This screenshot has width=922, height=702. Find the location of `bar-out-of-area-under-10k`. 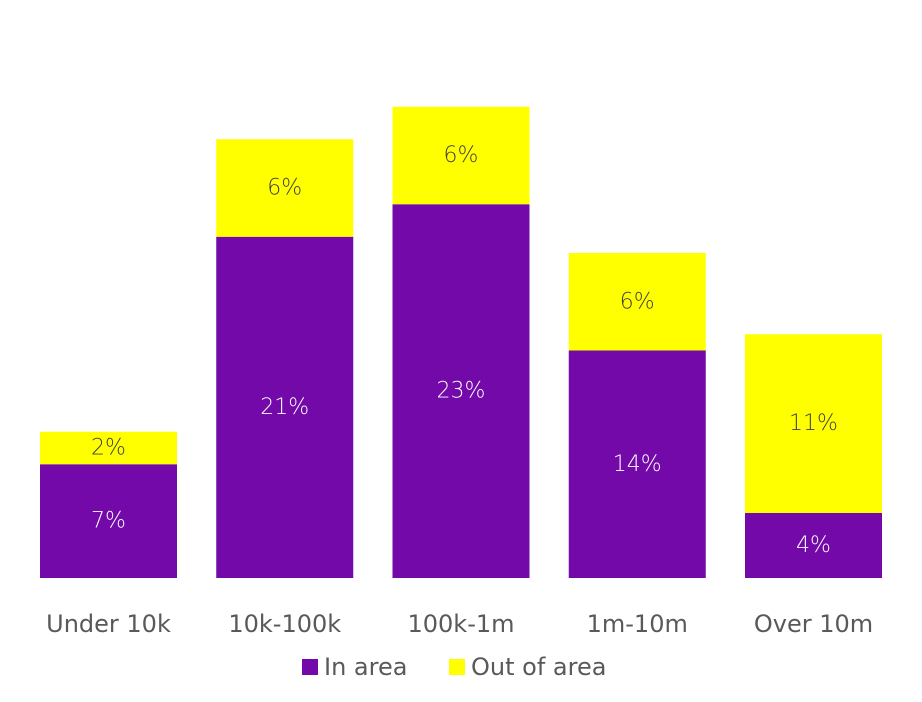

bar-out-of-area-under-10k is located at coordinates (108, 448).